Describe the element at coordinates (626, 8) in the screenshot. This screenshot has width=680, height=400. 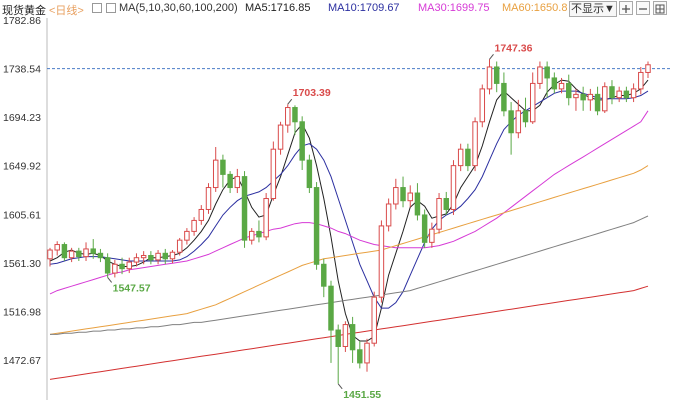
I see `add-icon` at that location.